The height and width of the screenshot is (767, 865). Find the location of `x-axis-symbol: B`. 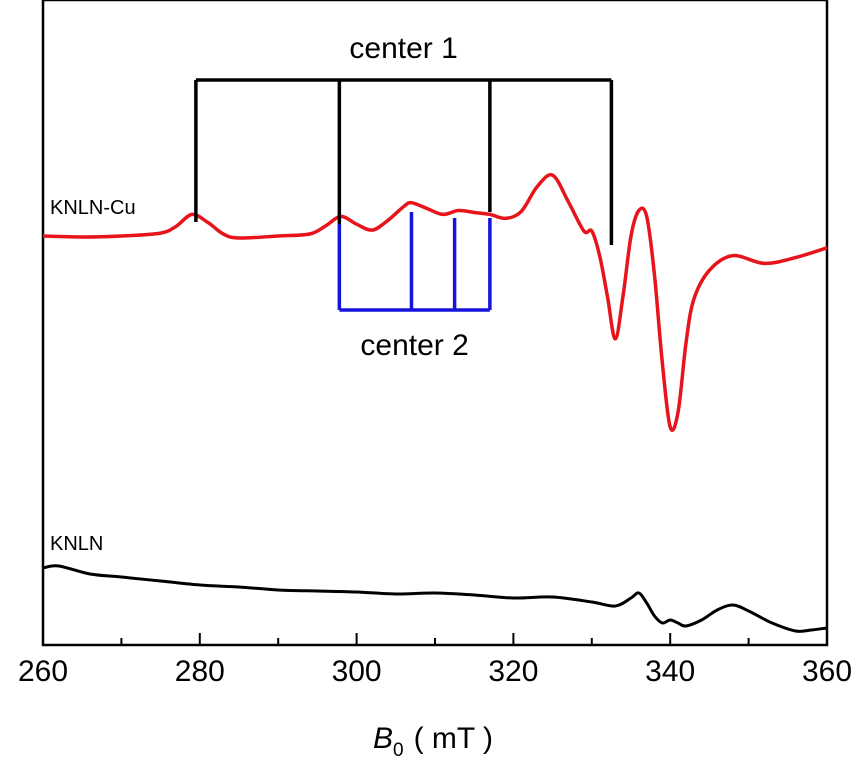

x-axis-symbol: B is located at coordinates (383, 738).